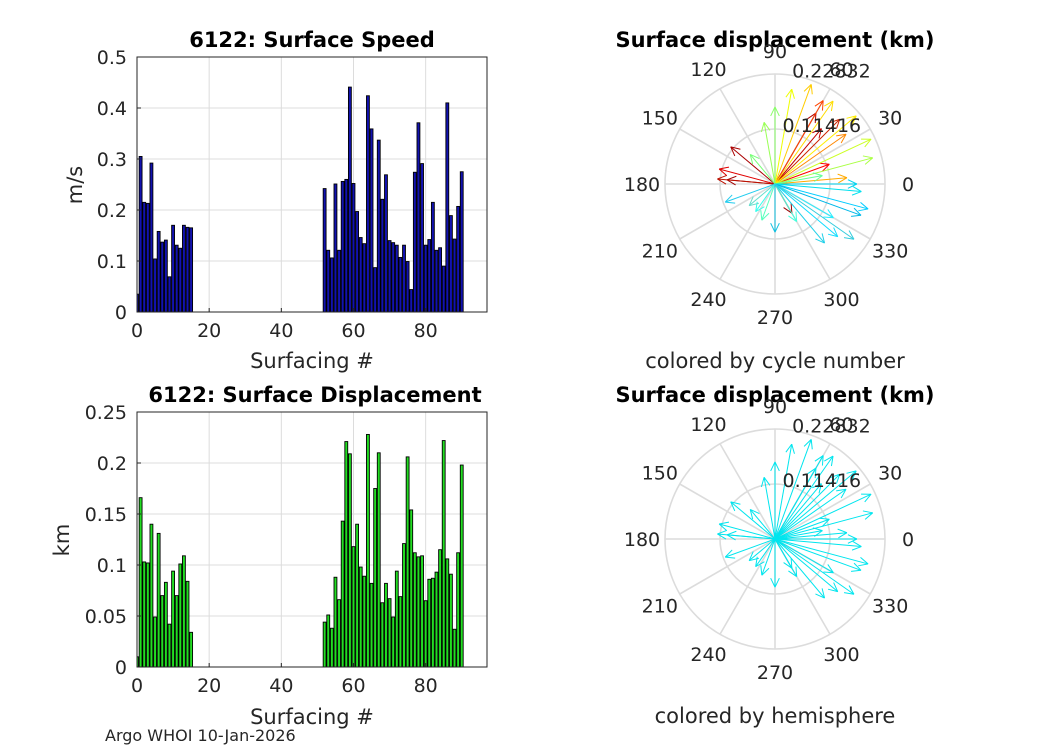 The image size is (1050, 750). I want to click on displacement-x-axis-label: Surfacing #, so click(312, 717).